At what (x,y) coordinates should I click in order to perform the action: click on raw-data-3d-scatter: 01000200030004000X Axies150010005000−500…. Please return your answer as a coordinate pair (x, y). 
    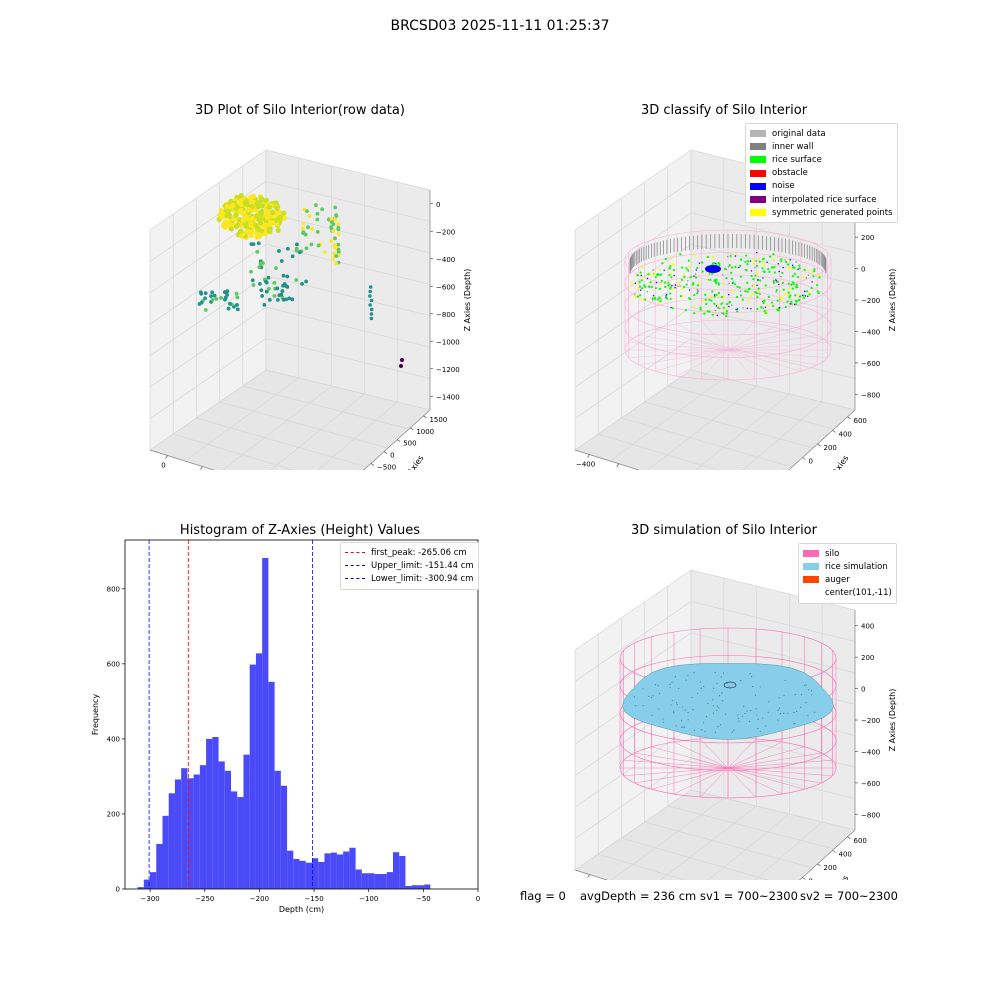
    Looking at the image, I should click on (310, 309).